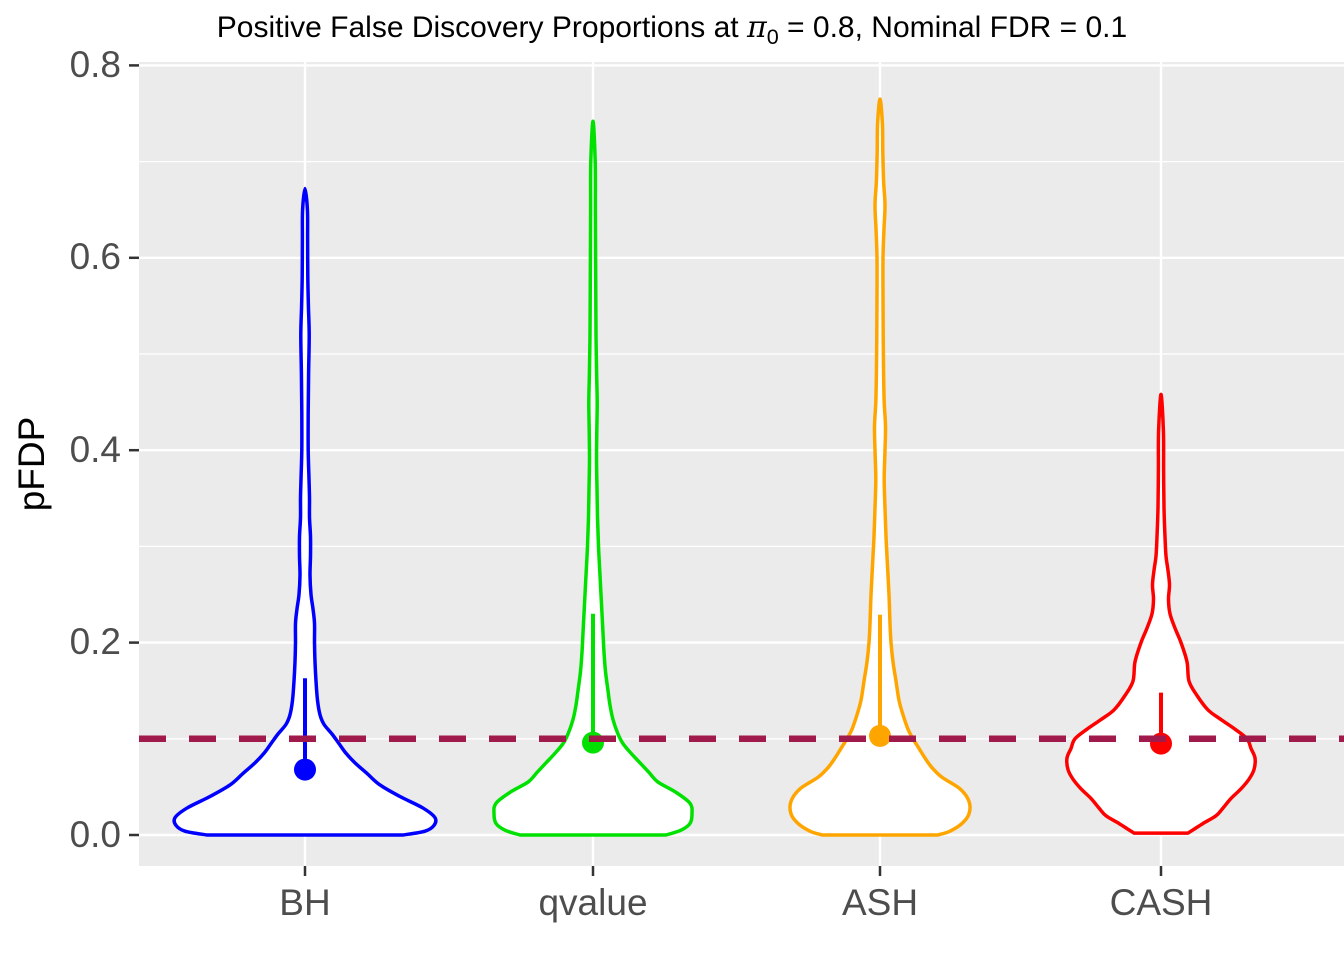 The height and width of the screenshot is (960, 1344). What do you see at coordinates (880, 735) in the screenshot?
I see `summary-dot-ash` at bounding box center [880, 735].